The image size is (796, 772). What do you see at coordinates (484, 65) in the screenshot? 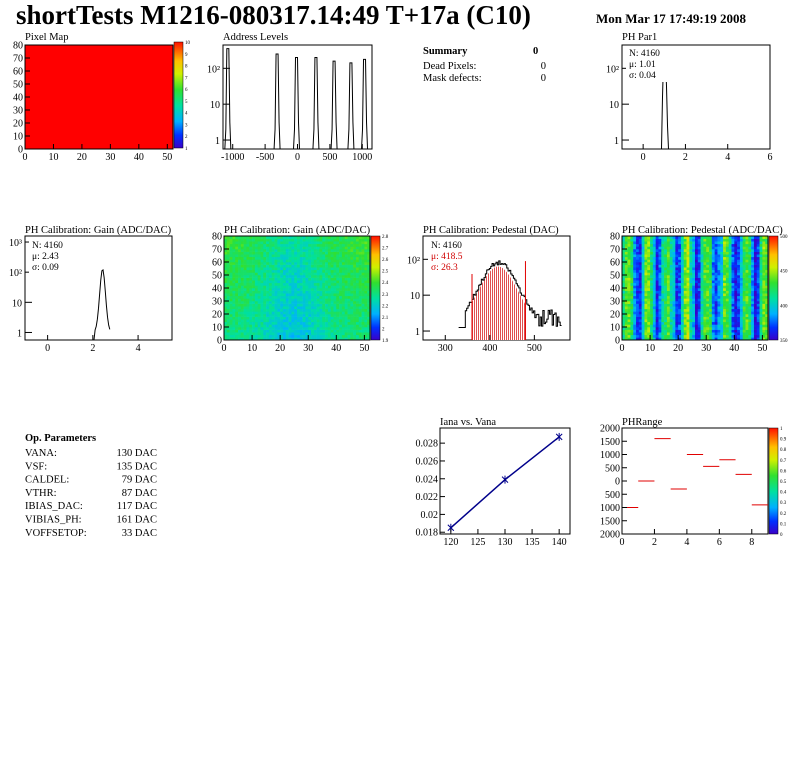
I see `summary-panel: Summary 0 Dead Pixels: 0 Mask defects: 0` at bounding box center [484, 65].